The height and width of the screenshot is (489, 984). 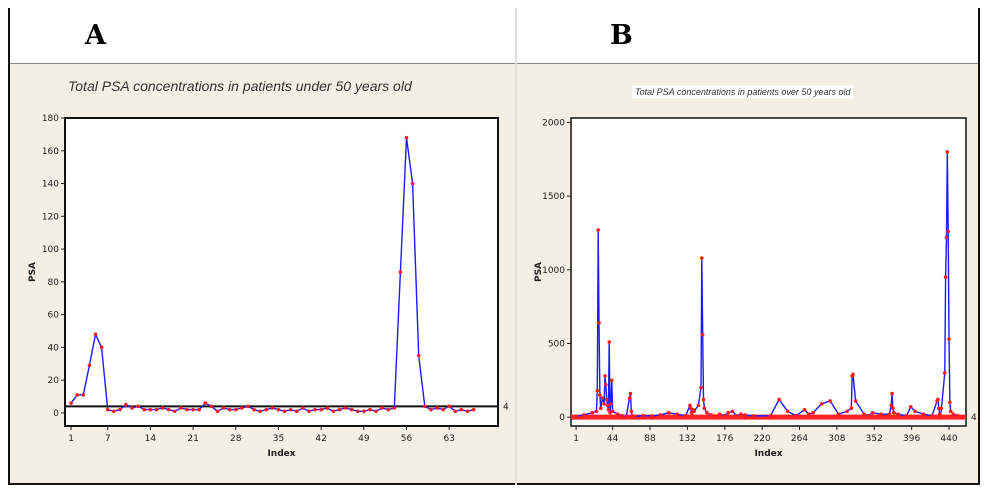 What do you see at coordinates (192, 439) in the screenshot?
I see `chart-a-x-tick-label: 21` at bounding box center [192, 439].